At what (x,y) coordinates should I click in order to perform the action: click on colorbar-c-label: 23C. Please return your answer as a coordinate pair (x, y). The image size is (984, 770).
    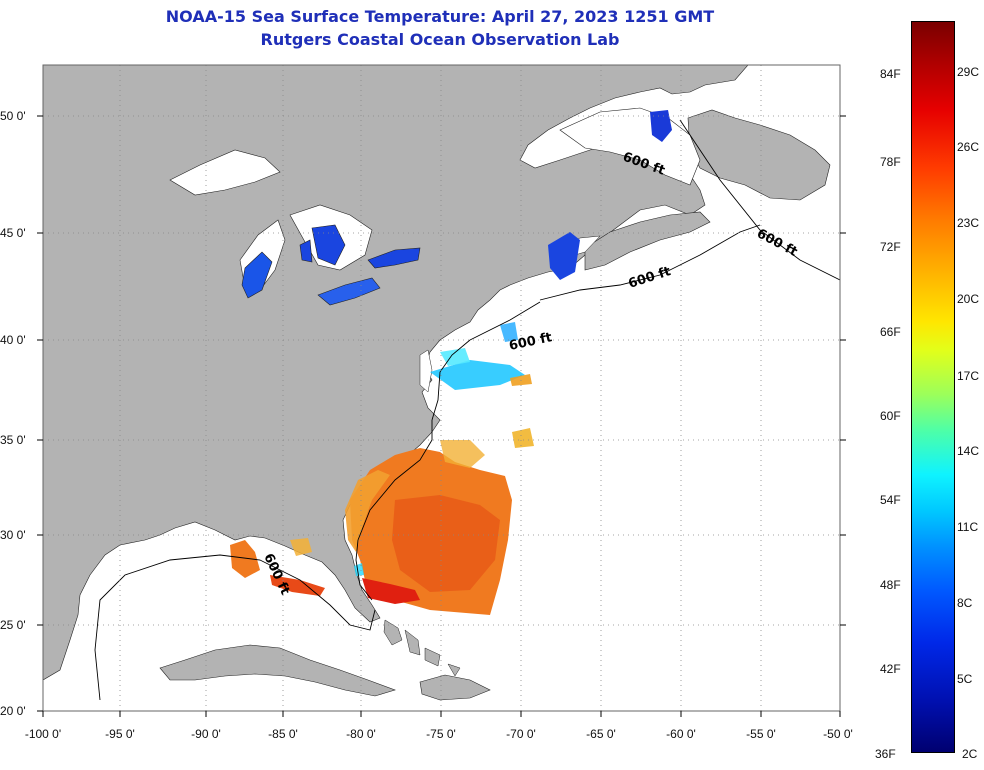
    Looking at the image, I should click on (968, 223).